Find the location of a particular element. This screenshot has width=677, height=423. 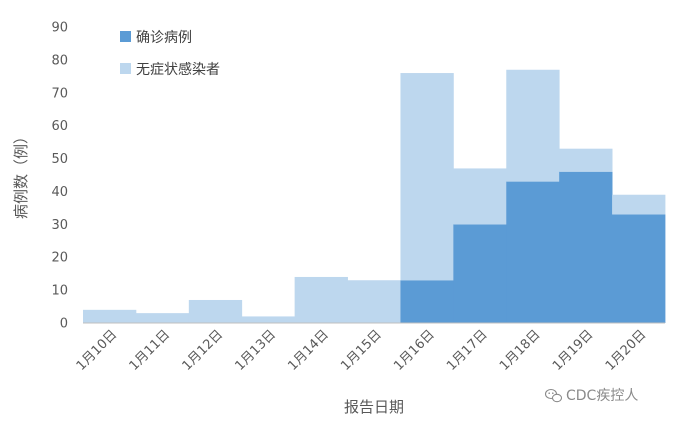

y-tick-label: 50 is located at coordinates (59, 159).